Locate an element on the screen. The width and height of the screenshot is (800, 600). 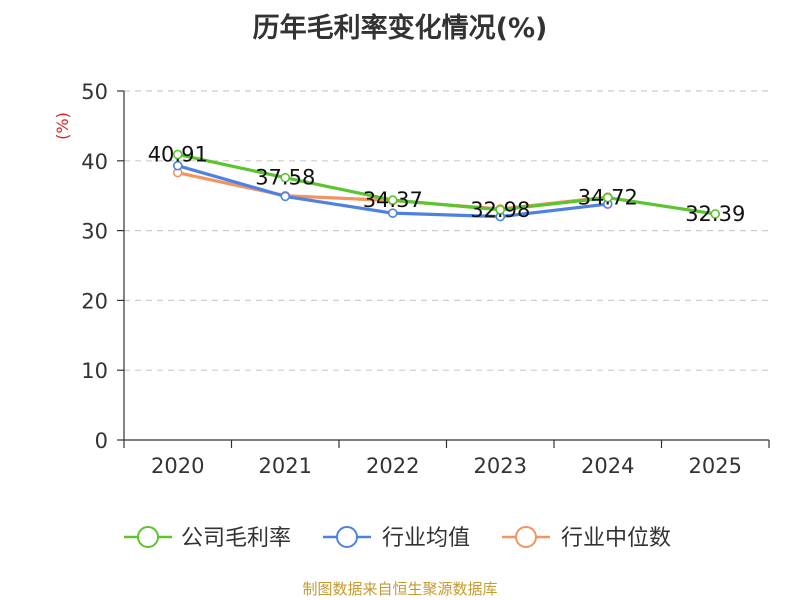
data-label: 32.98 is located at coordinates (500, 210).